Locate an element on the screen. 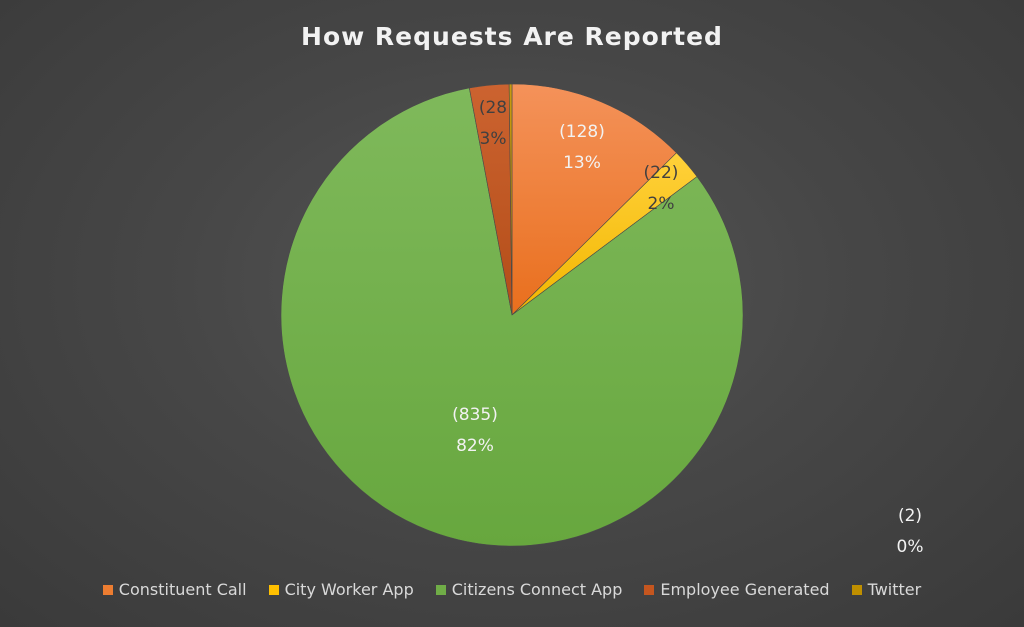 This screenshot has height=627, width=1024. legend-label: Citizens Connect App is located at coordinates (537, 589).